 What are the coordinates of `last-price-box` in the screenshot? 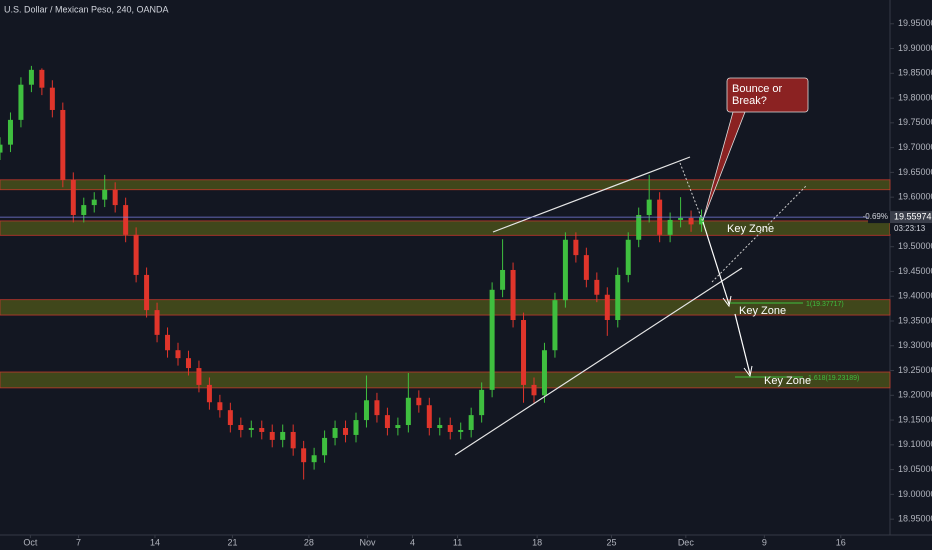 It's located at (911, 217).